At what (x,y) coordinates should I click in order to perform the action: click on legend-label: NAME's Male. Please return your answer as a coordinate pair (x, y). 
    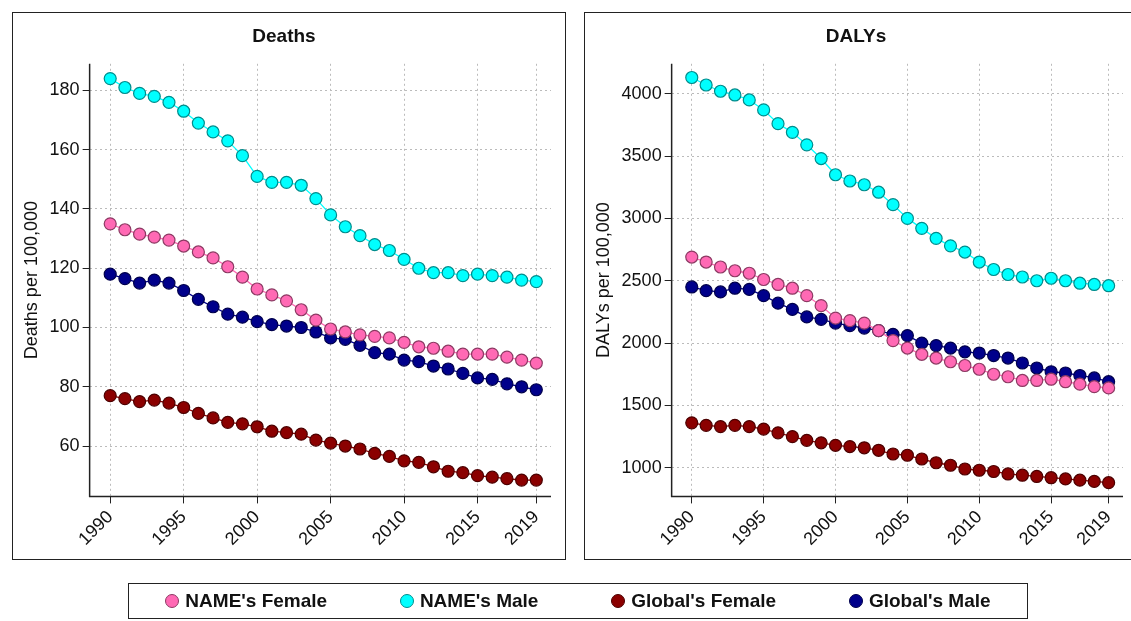
    Looking at the image, I should click on (479, 601).